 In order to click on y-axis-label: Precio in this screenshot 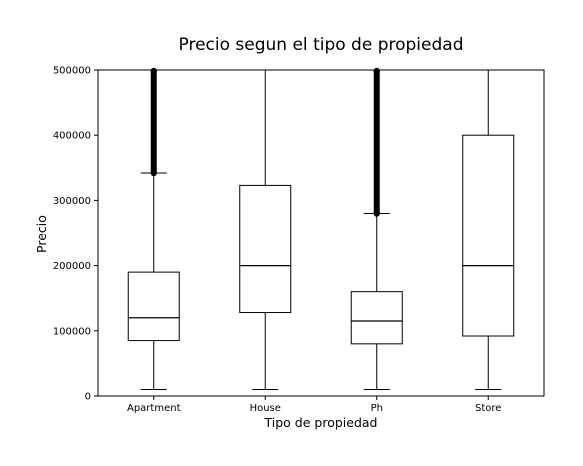, I will do `click(41, 234)`.